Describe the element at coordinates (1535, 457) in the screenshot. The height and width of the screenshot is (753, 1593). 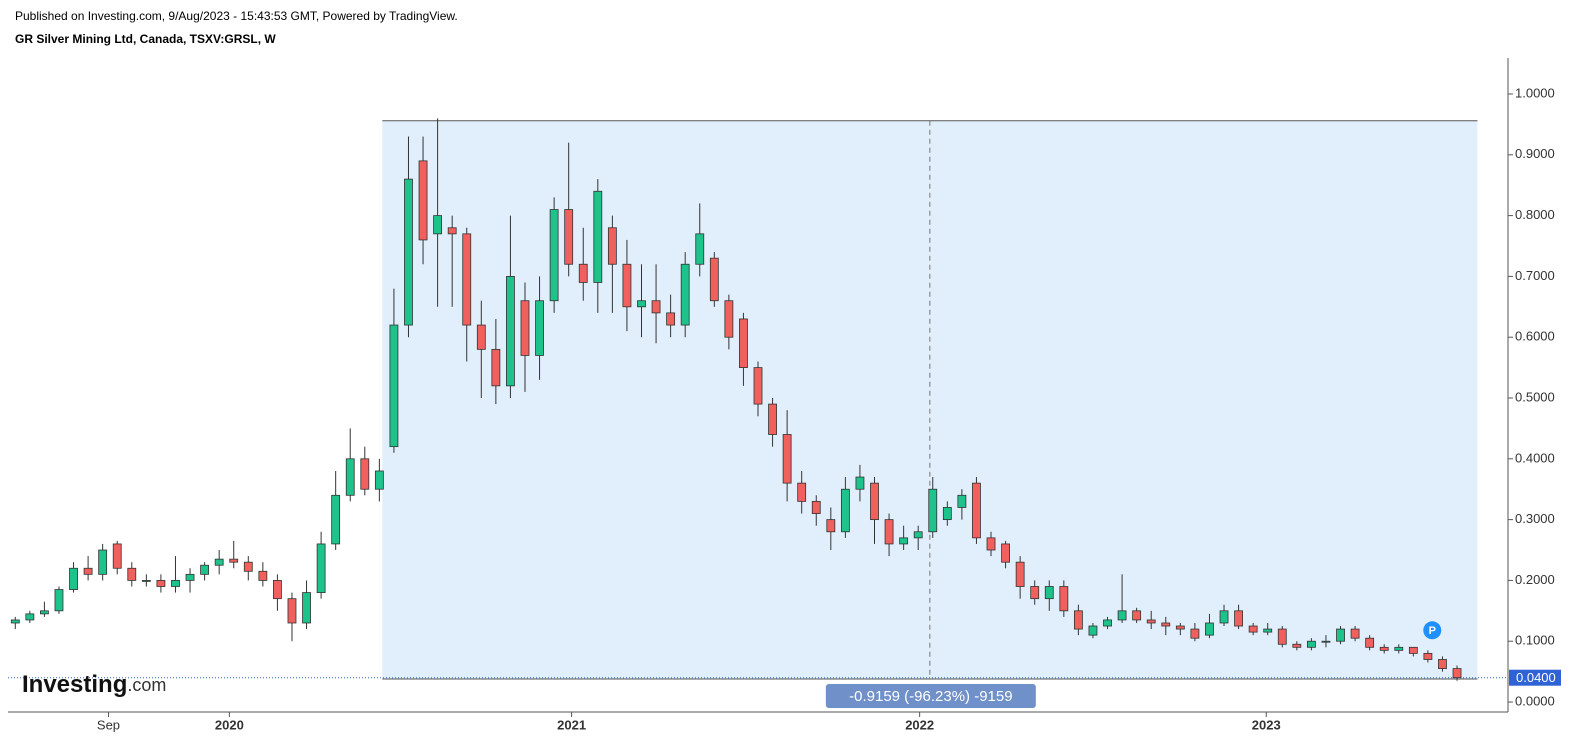
I see `y-tick-label: 0.4000` at that location.